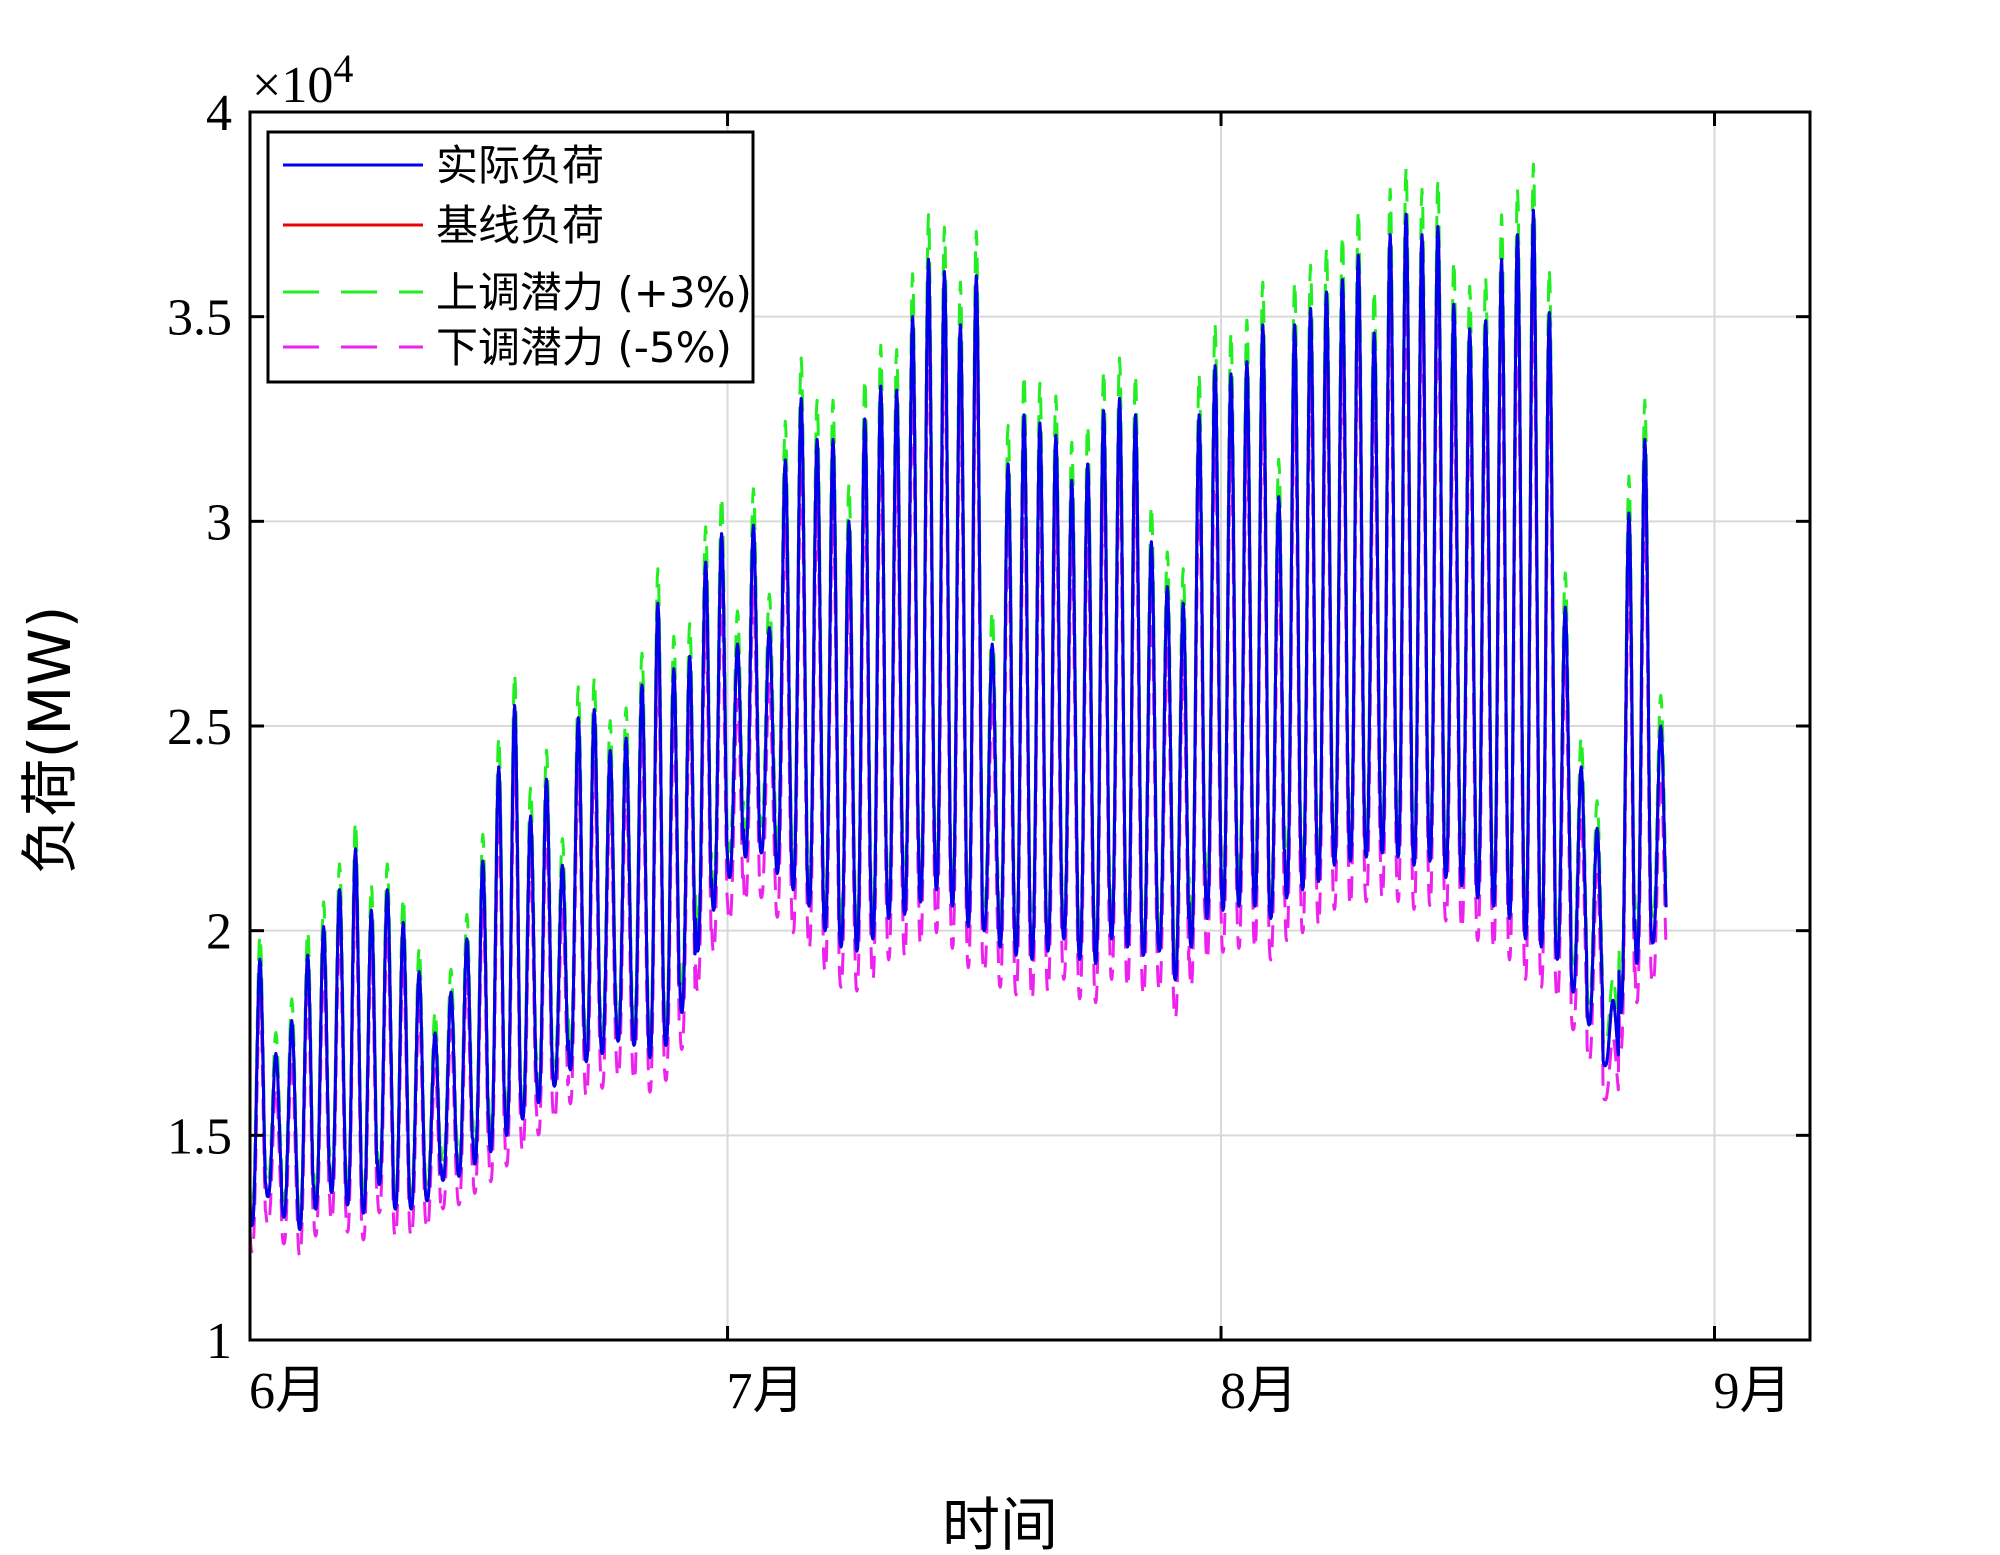  What do you see at coordinates (520, 165) in the screenshot?
I see `legend-label-actual: 实际负荷` at bounding box center [520, 165].